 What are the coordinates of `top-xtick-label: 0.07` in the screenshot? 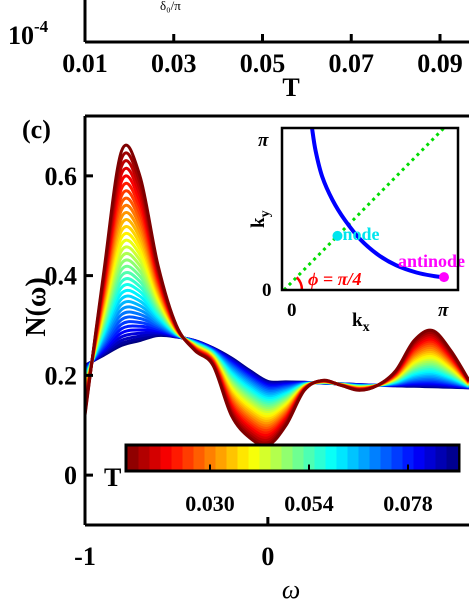 It's located at (352, 63).